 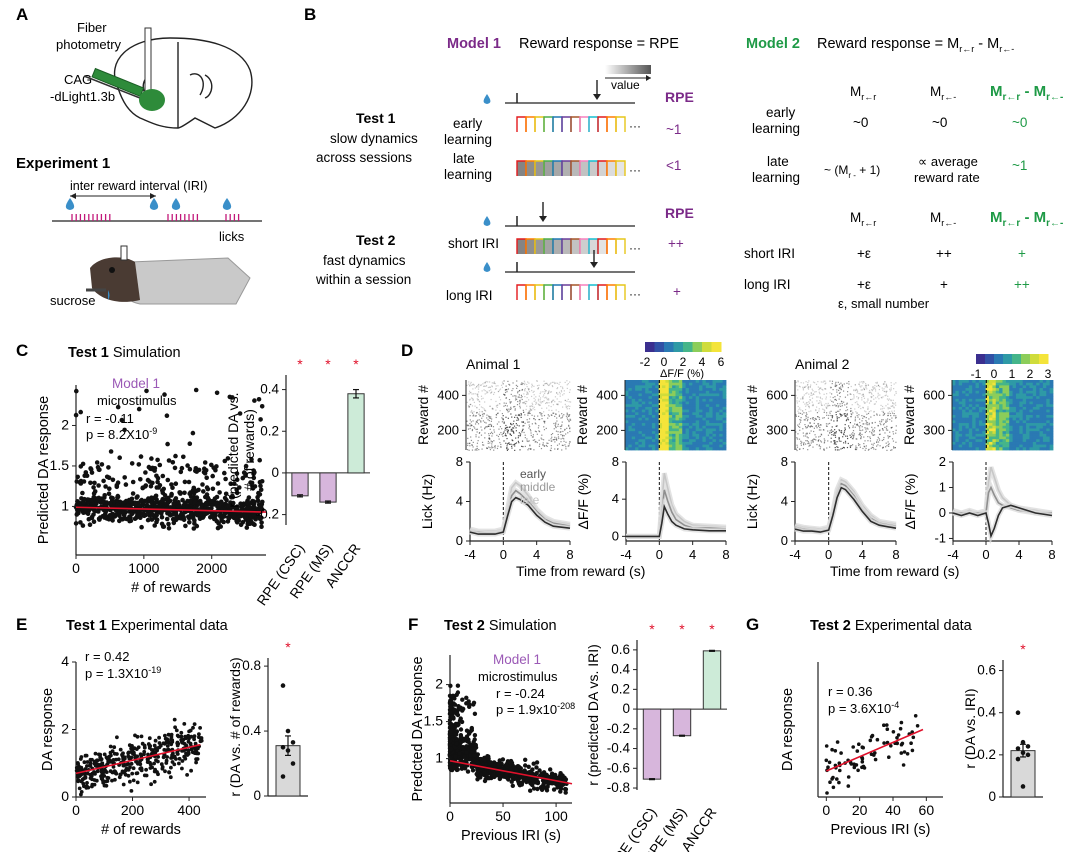 I want to click on regression-line, so click(x=138, y=759).